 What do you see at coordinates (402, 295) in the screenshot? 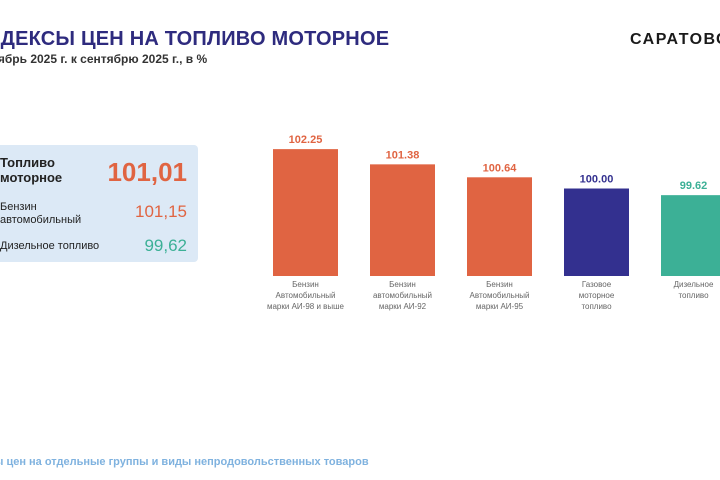
I see `category-label-1: Бензин автомобильный марки АИ-92` at bounding box center [402, 295].